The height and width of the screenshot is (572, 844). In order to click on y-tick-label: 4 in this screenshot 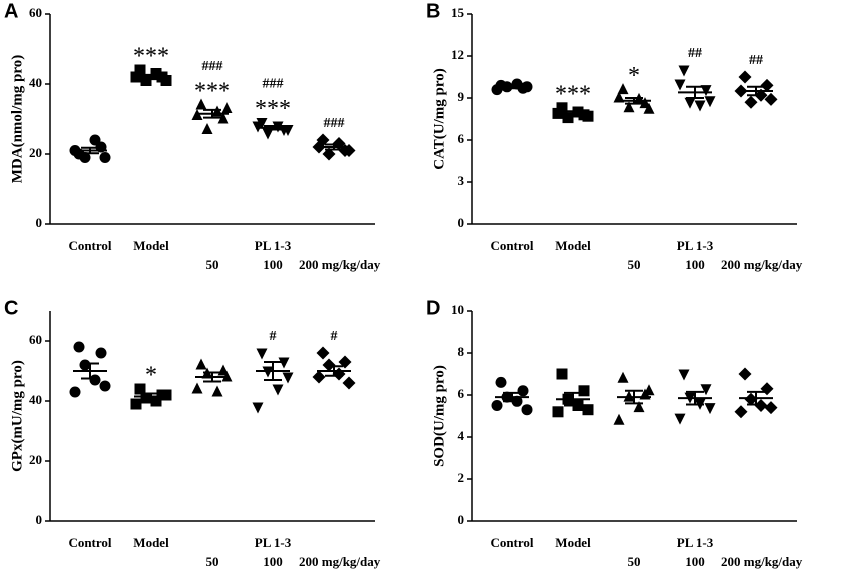, I will do `click(461, 435)`.